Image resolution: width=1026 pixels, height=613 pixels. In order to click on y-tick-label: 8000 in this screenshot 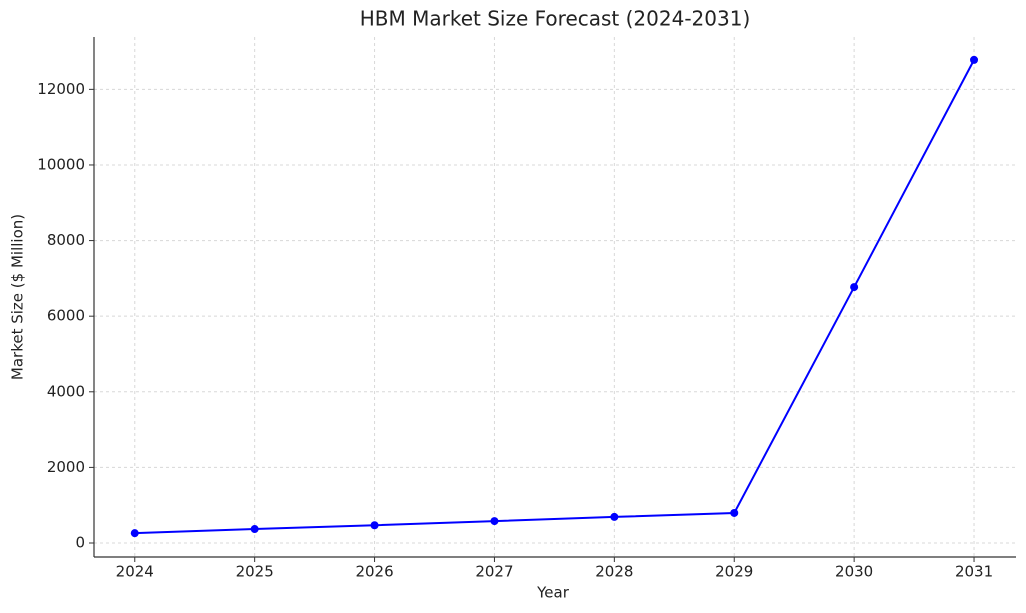, I will do `click(66, 240)`.